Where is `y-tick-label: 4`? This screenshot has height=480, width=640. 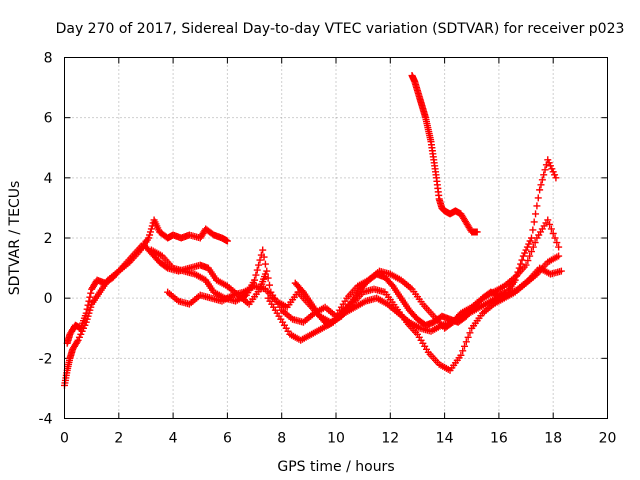
y-tick-label: 4 is located at coordinates (48, 179).